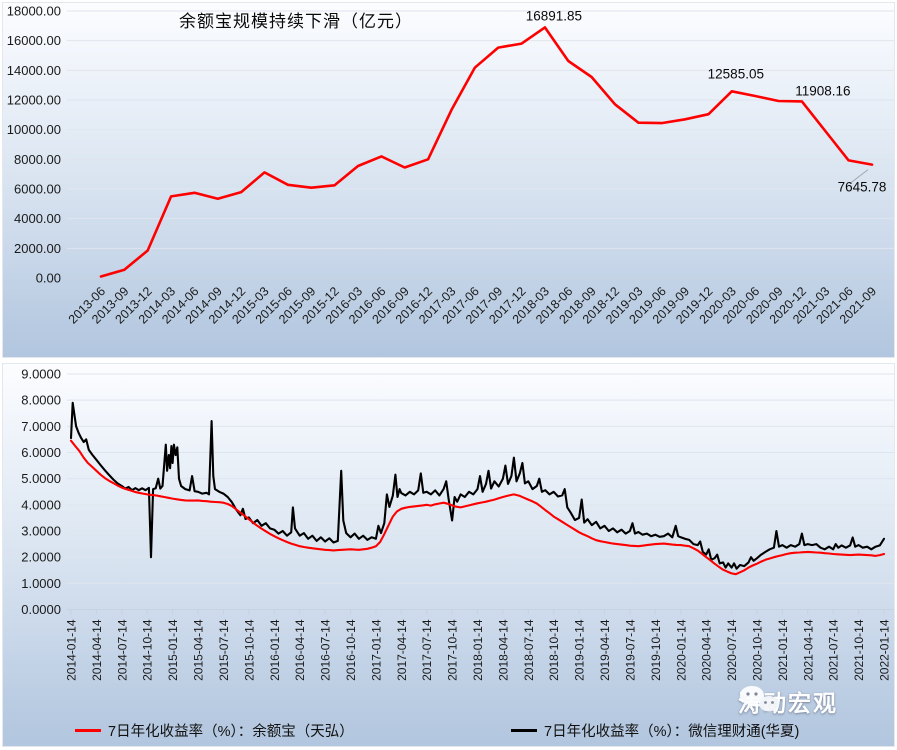 The width and height of the screenshot is (897, 750). What do you see at coordinates (41, 583) in the screenshot?
I see `y-tick-label: 1.0000` at bounding box center [41, 583].